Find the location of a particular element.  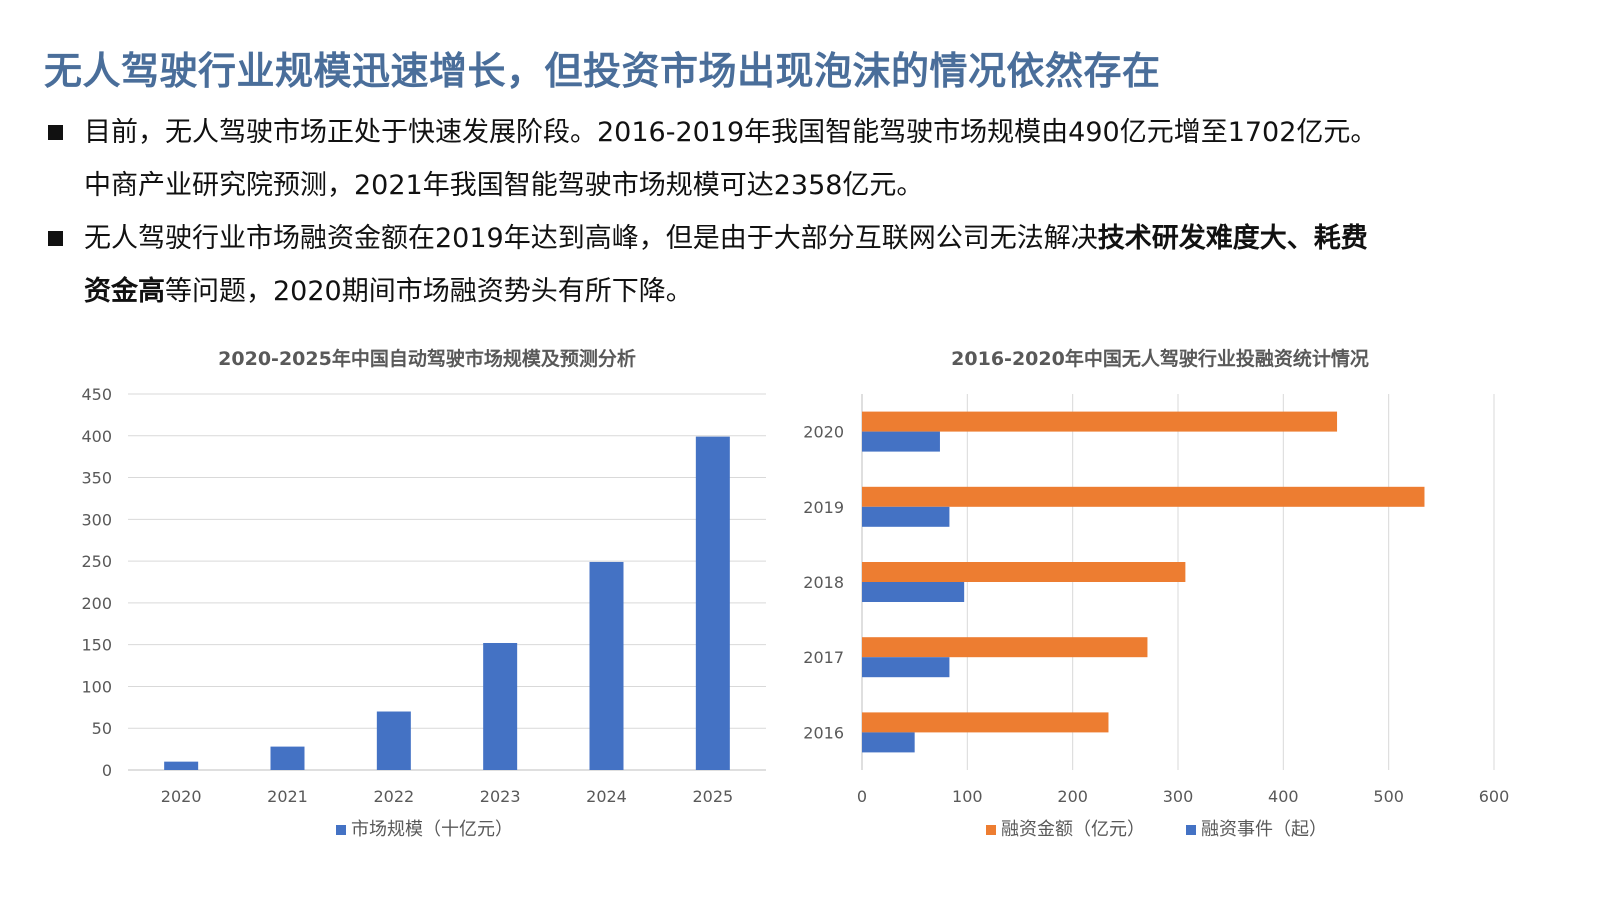

bullet-text: 等问题，2020期间市场融资势头有所下降。 is located at coordinates (429, 291).